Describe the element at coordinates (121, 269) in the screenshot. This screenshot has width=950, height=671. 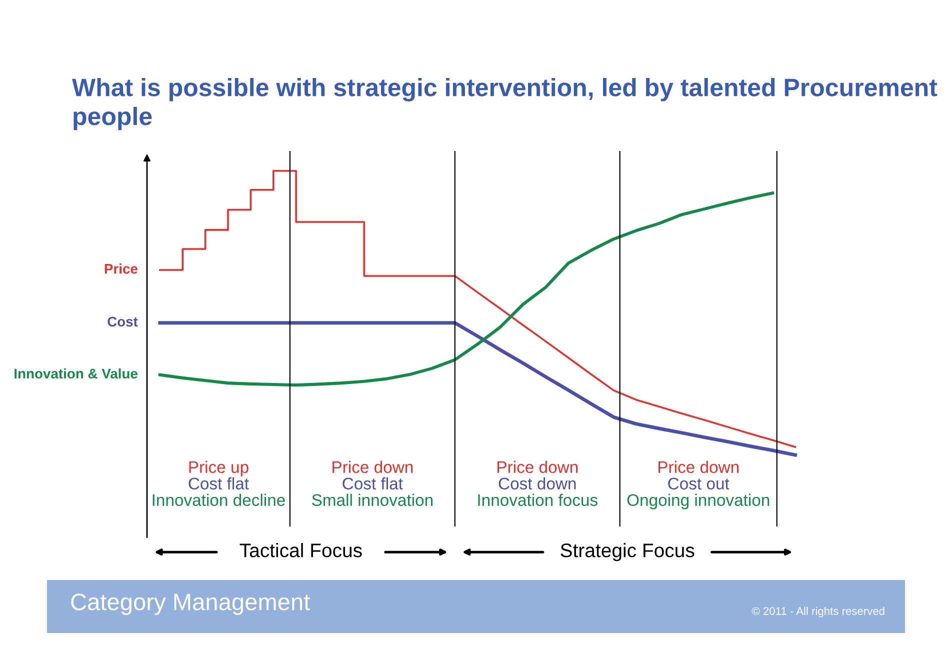
I see `series-label: Price` at that location.